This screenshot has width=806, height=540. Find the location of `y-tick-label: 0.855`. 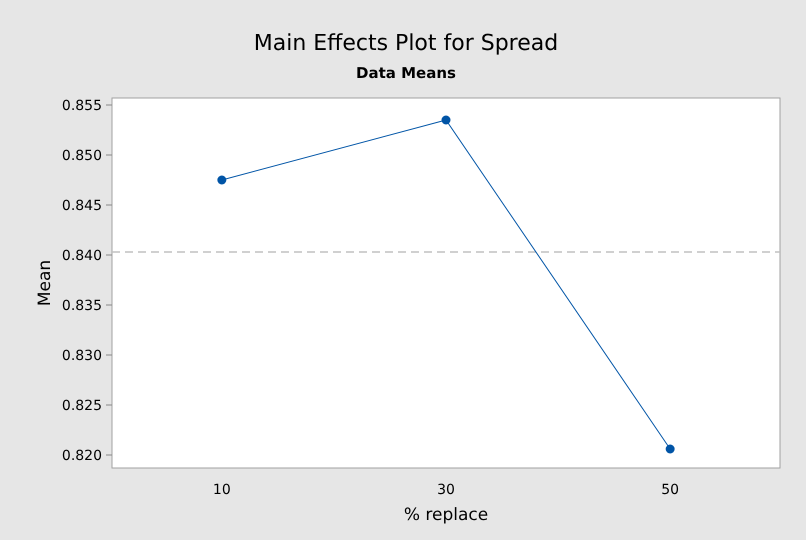

y-tick-label: 0.855 is located at coordinates (82, 106).